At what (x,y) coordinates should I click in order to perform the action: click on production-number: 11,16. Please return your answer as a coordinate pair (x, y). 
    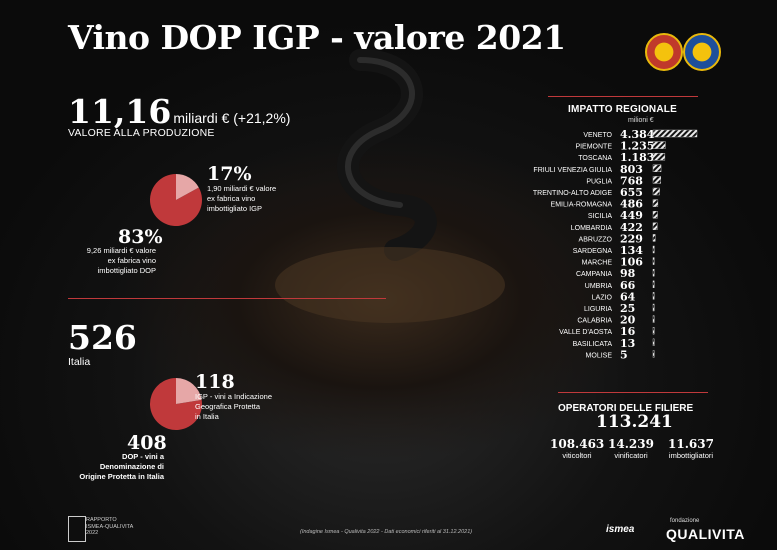
    Looking at the image, I should click on (120, 111).